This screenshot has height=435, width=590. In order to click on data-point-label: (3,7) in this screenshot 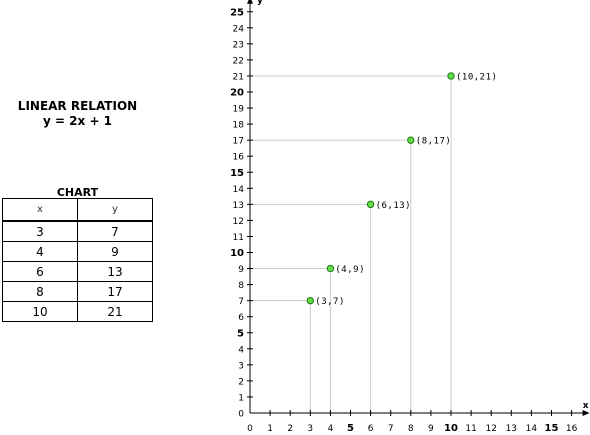, I will do `click(330, 302)`.